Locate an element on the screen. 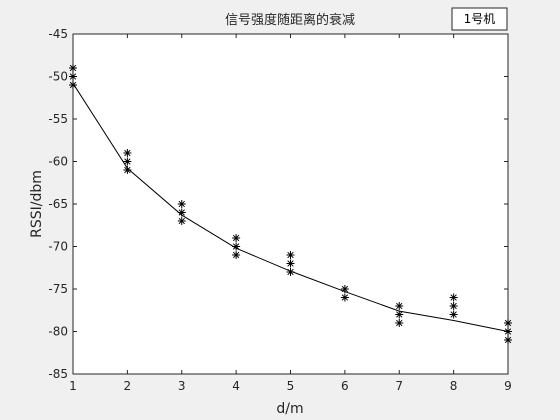 This screenshot has width=560, height=420. x-tick-label: 9 is located at coordinates (508, 386).